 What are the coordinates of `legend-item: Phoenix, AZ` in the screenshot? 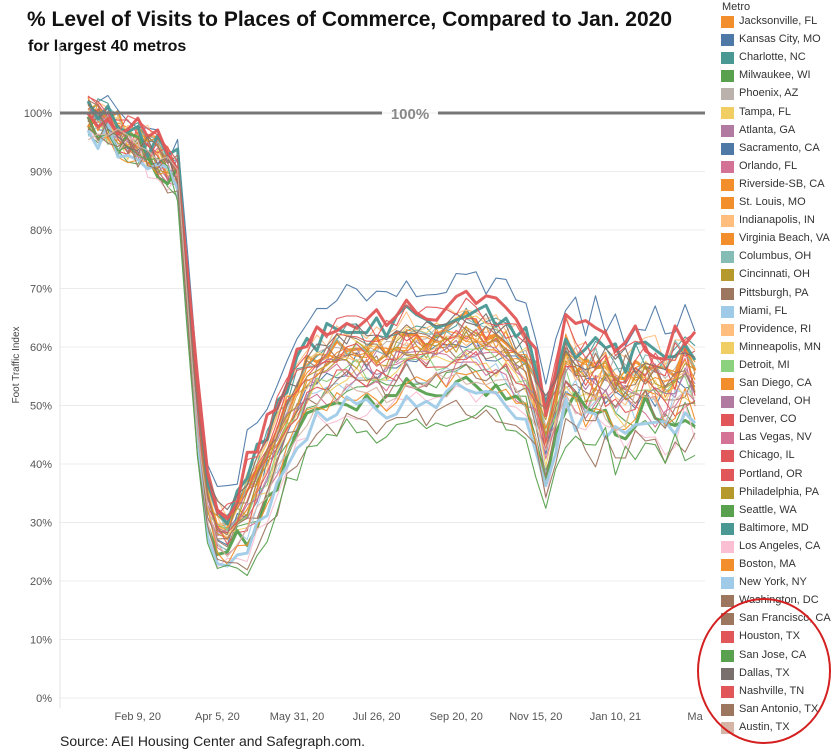 It's located at (779, 93).